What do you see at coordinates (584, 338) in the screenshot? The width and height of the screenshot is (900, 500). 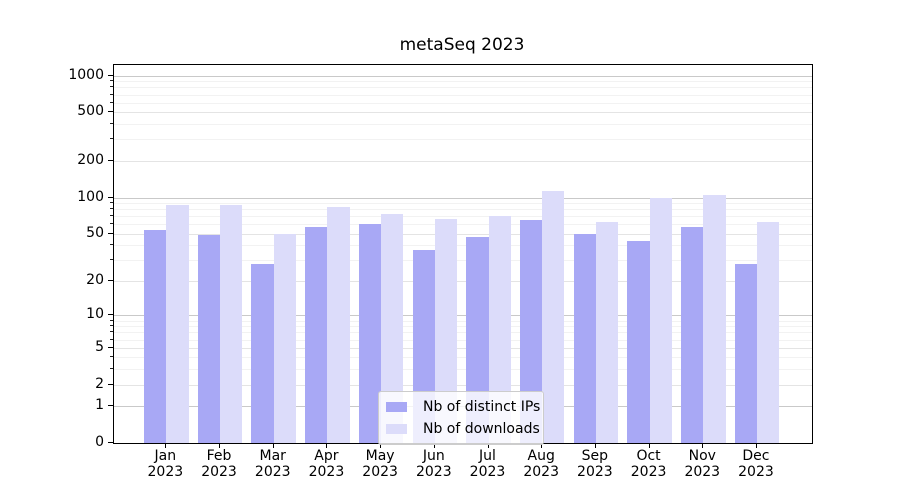 I see `bar-sep-distinct-ips` at bounding box center [584, 338].